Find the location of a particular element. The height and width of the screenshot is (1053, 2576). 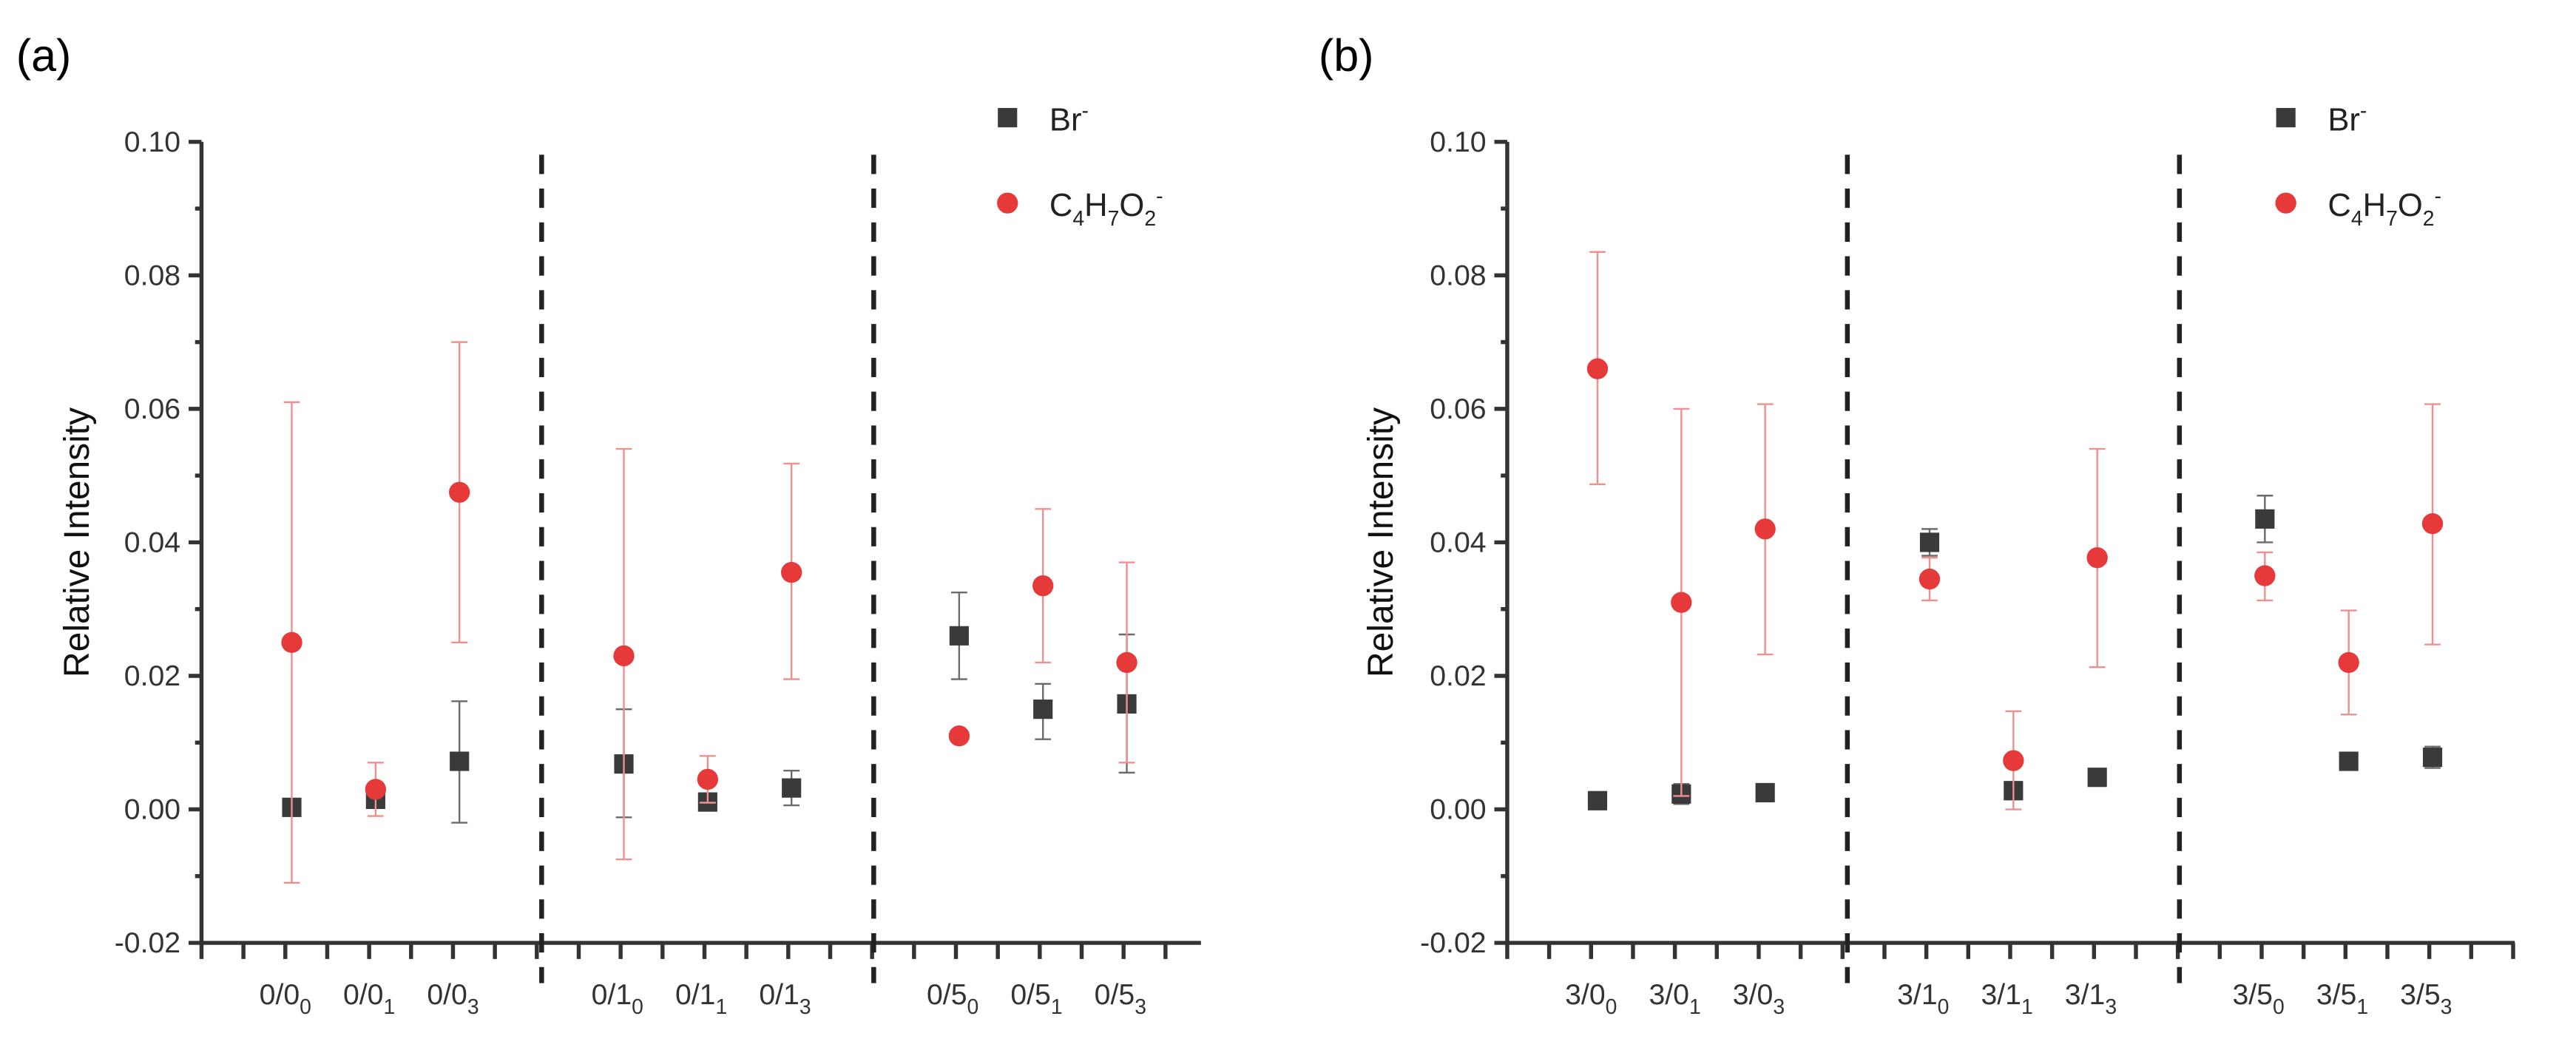

legend-subscript: 4 is located at coordinates (2357, 219).